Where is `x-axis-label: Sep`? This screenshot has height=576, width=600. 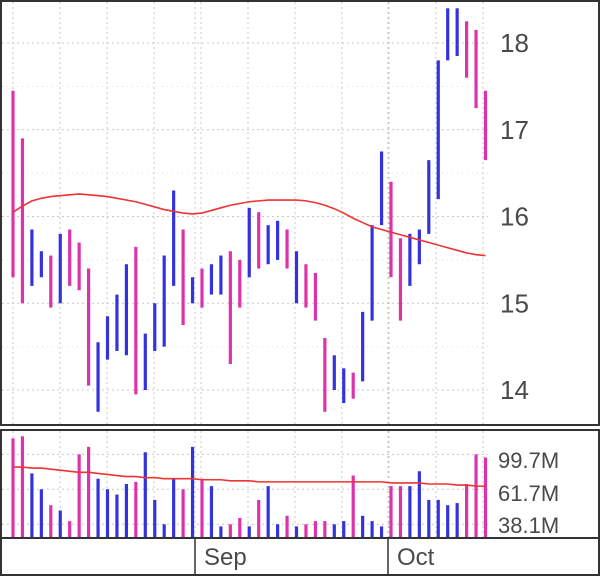 x-axis-label: Sep is located at coordinates (225, 557).